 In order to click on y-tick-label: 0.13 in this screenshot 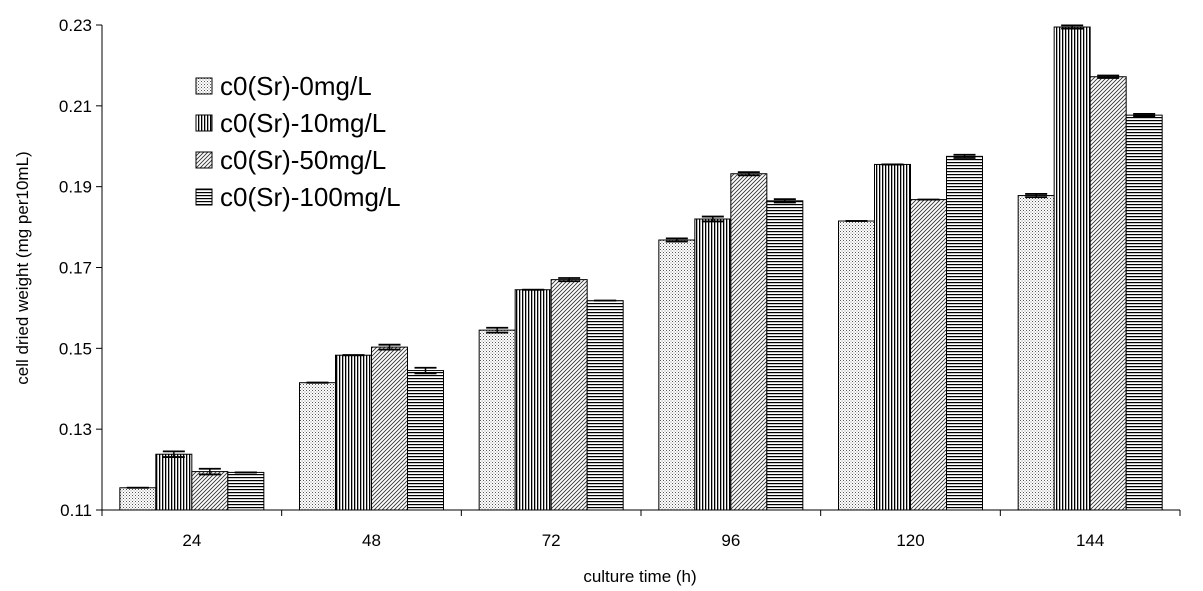, I will do `click(75, 429)`.